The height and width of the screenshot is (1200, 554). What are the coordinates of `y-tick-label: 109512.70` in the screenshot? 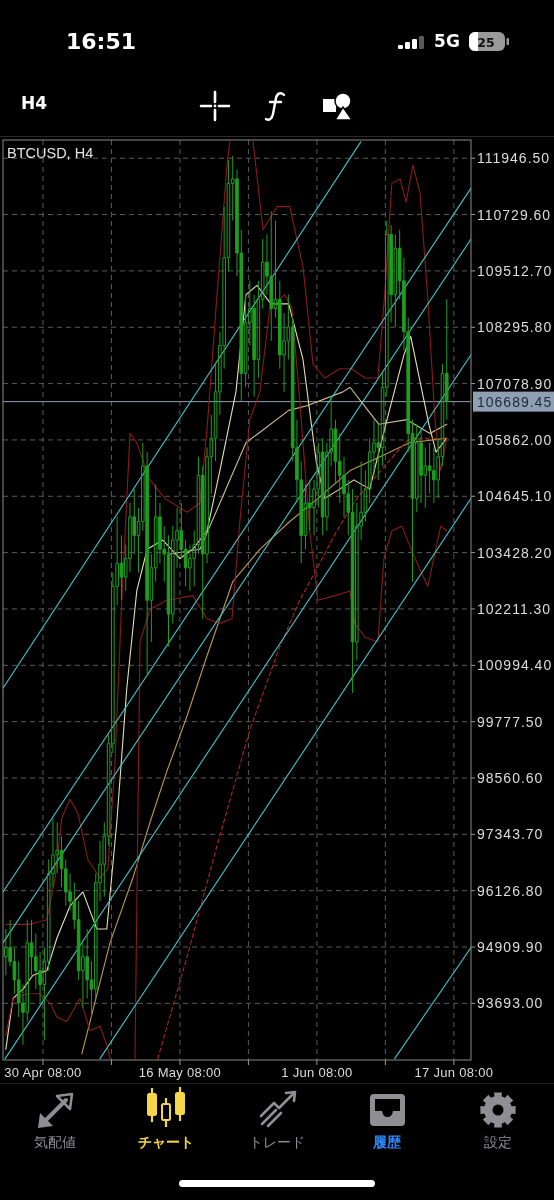 It's located at (515, 270).